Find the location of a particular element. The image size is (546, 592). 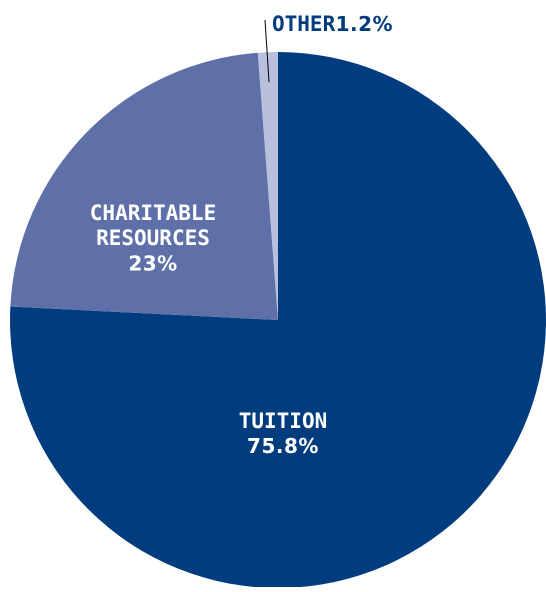

slice-label-charitable-resources: RESOURCES is located at coordinates (153, 238).